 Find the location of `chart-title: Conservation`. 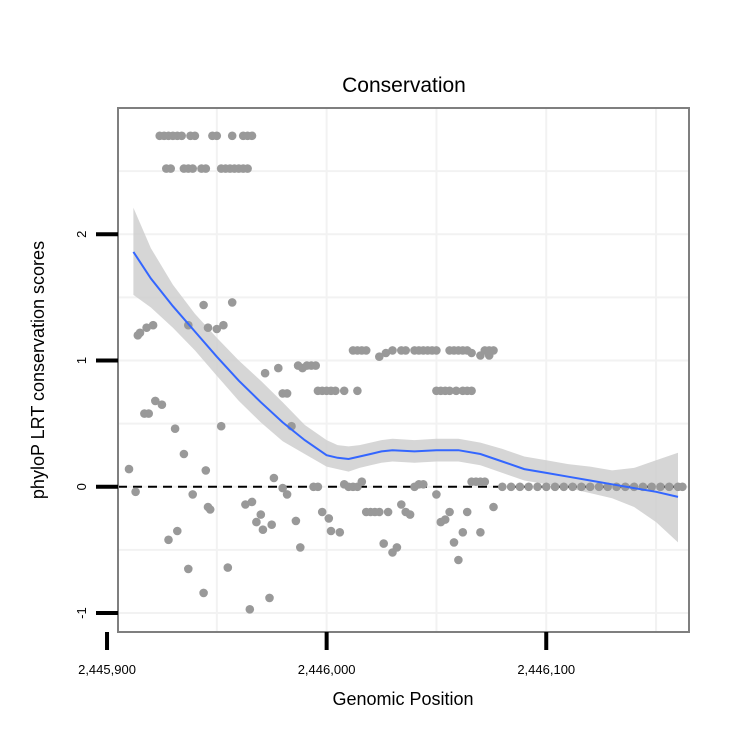

chart-title: Conservation is located at coordinates (404, 85).